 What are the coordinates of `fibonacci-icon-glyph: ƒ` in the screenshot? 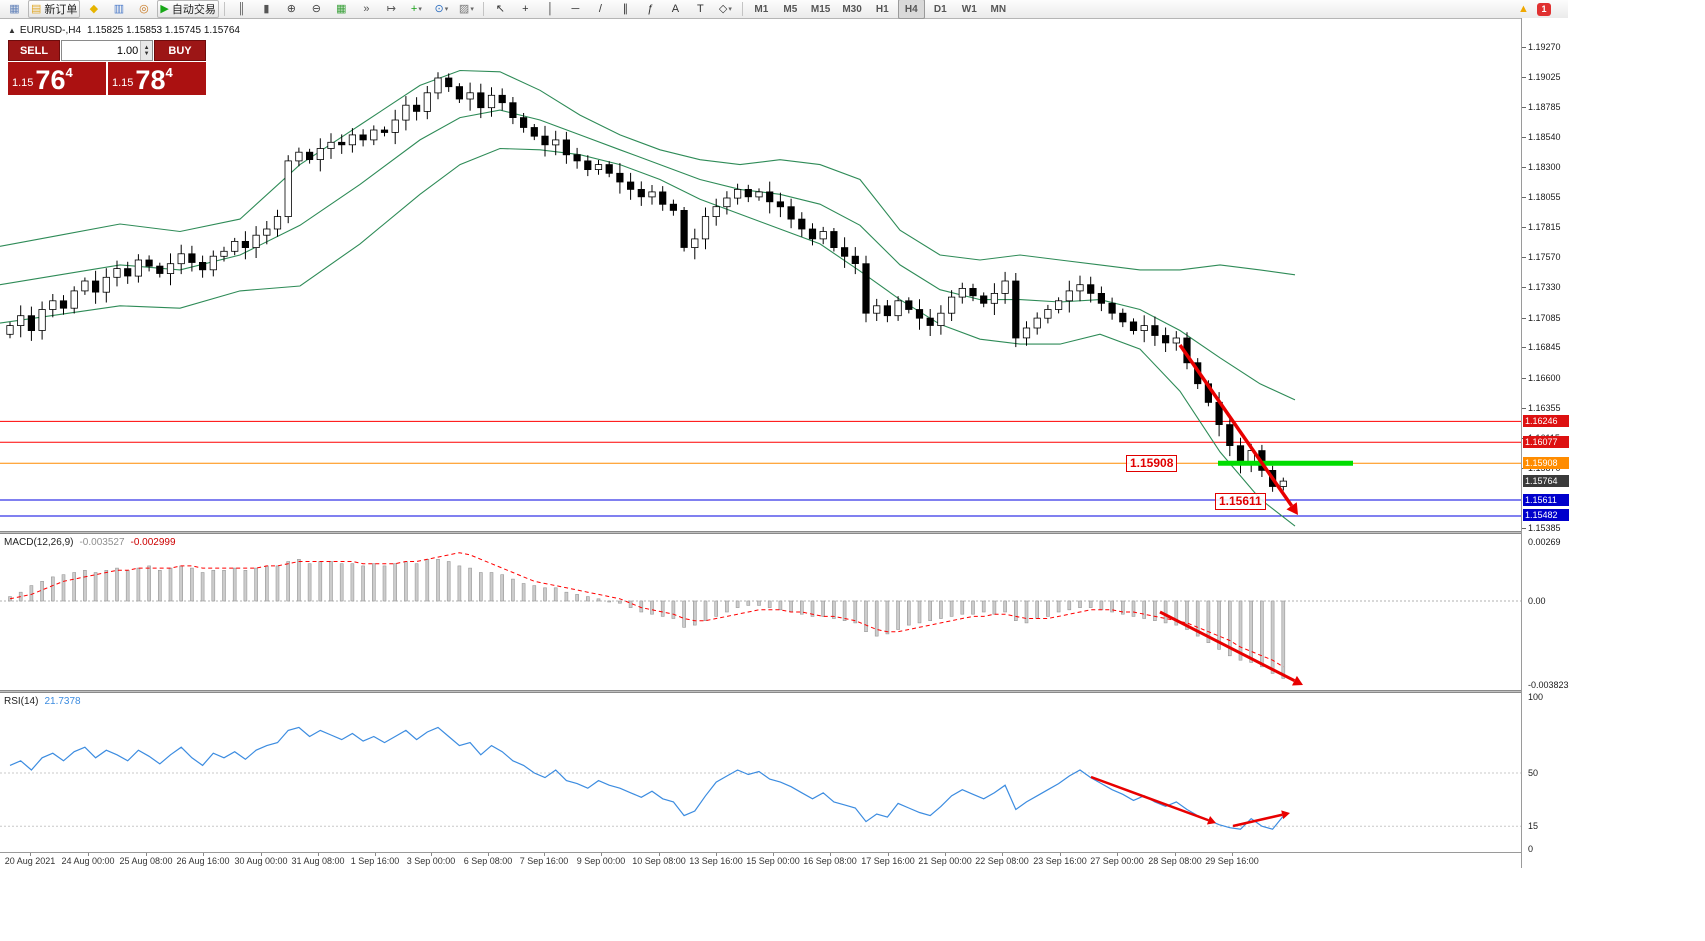 It's located at (650, 8).